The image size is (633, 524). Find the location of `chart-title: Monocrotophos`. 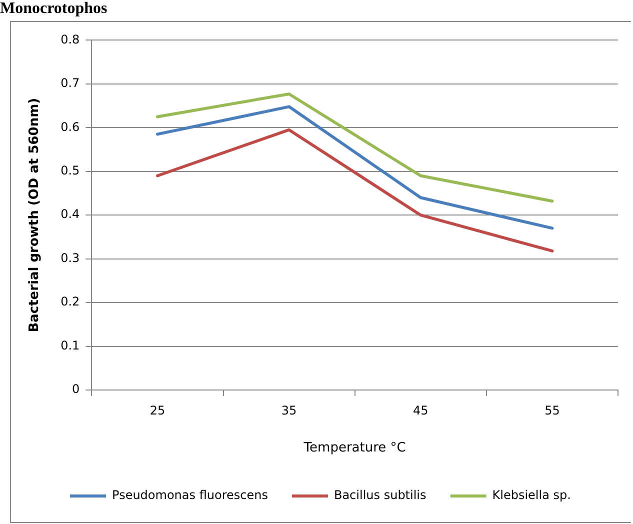

chart-title: Monocrotophos is located at coordinates (54, 9).